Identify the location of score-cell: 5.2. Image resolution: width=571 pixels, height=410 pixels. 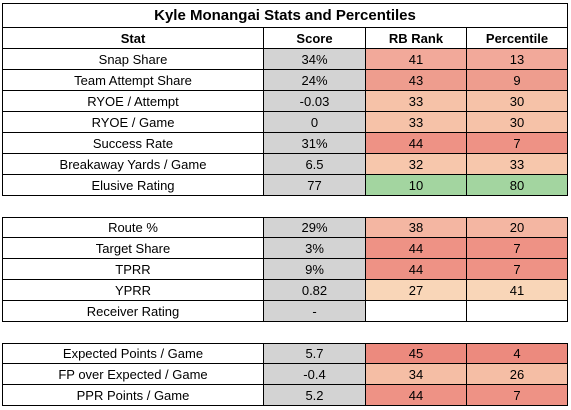
(315, 395).